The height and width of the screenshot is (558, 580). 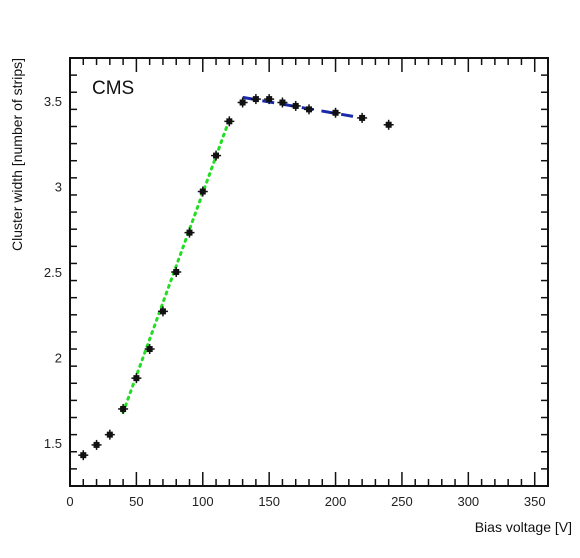 What do you see at coordinates (302, 107) in the screenshot?
I see `fit-line-plateau` at bounding box center [302, 107].